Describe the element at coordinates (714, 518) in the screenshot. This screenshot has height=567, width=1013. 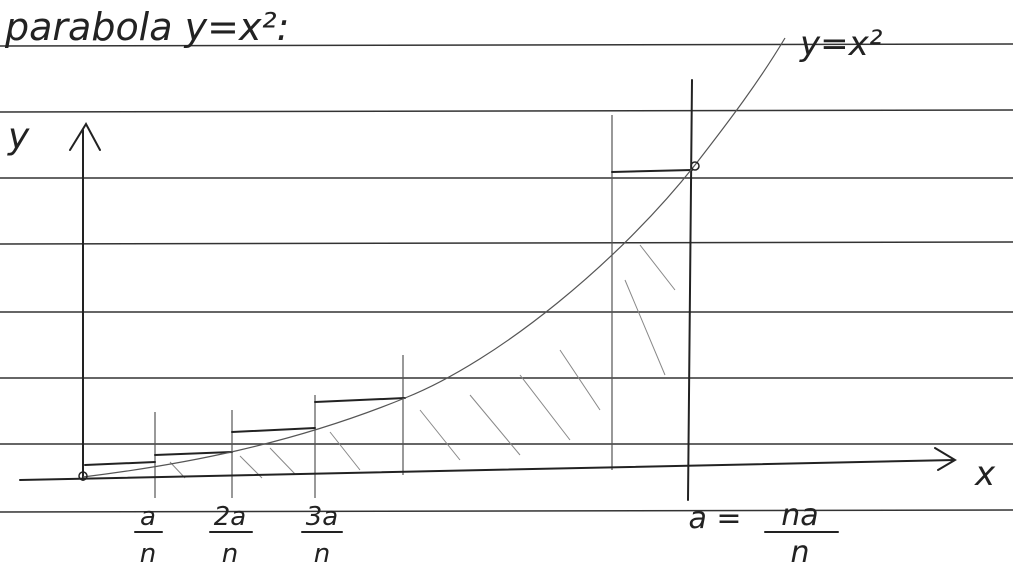
I see `end-prefix: a =` at that location.